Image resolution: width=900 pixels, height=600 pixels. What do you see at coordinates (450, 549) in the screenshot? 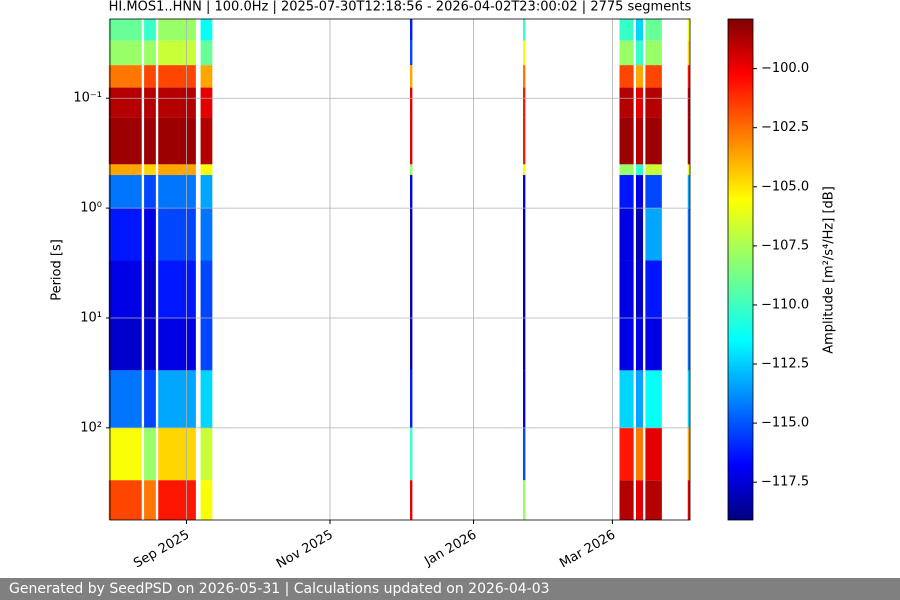
I see `x-tick-label: Jan 2026` at bounding box center [450, 549].